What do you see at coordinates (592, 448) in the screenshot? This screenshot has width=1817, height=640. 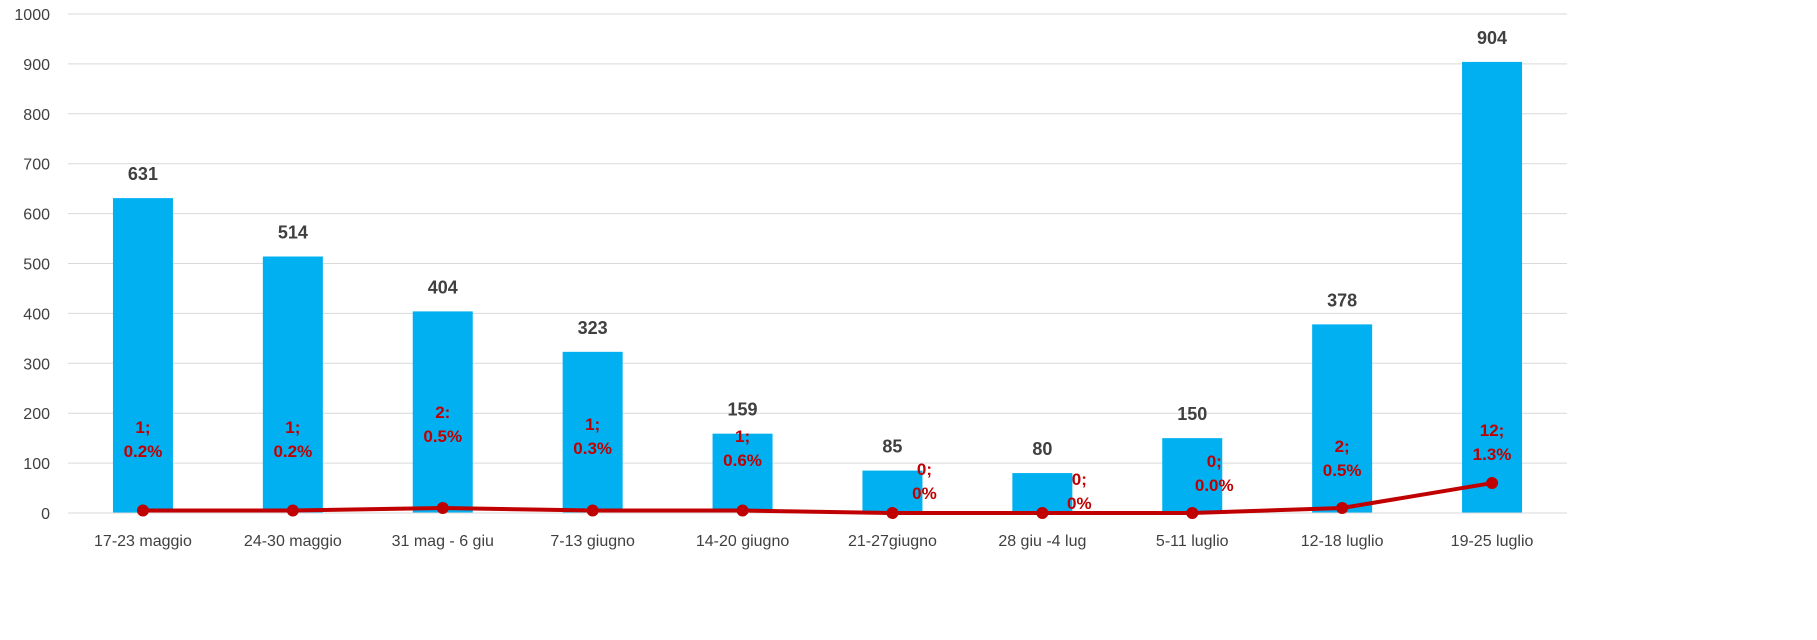 I see `line-data-label-part: 0.3%` at bounding box center [592, 448].